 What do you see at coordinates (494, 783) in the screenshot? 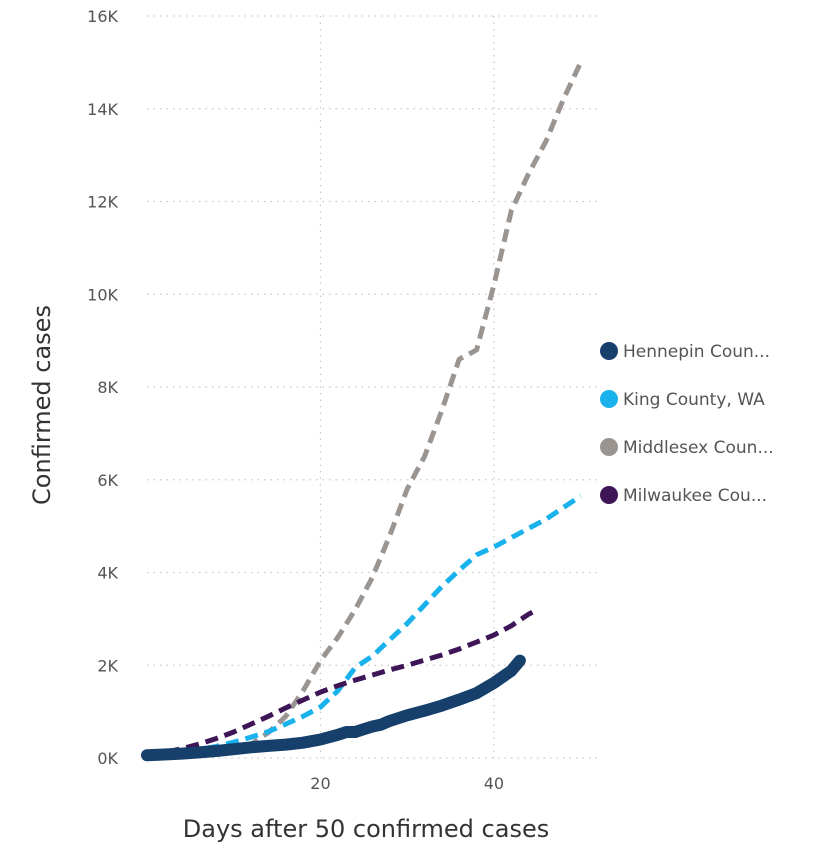
I see `x-tick-label: 40` at bounding box center [494, 783].